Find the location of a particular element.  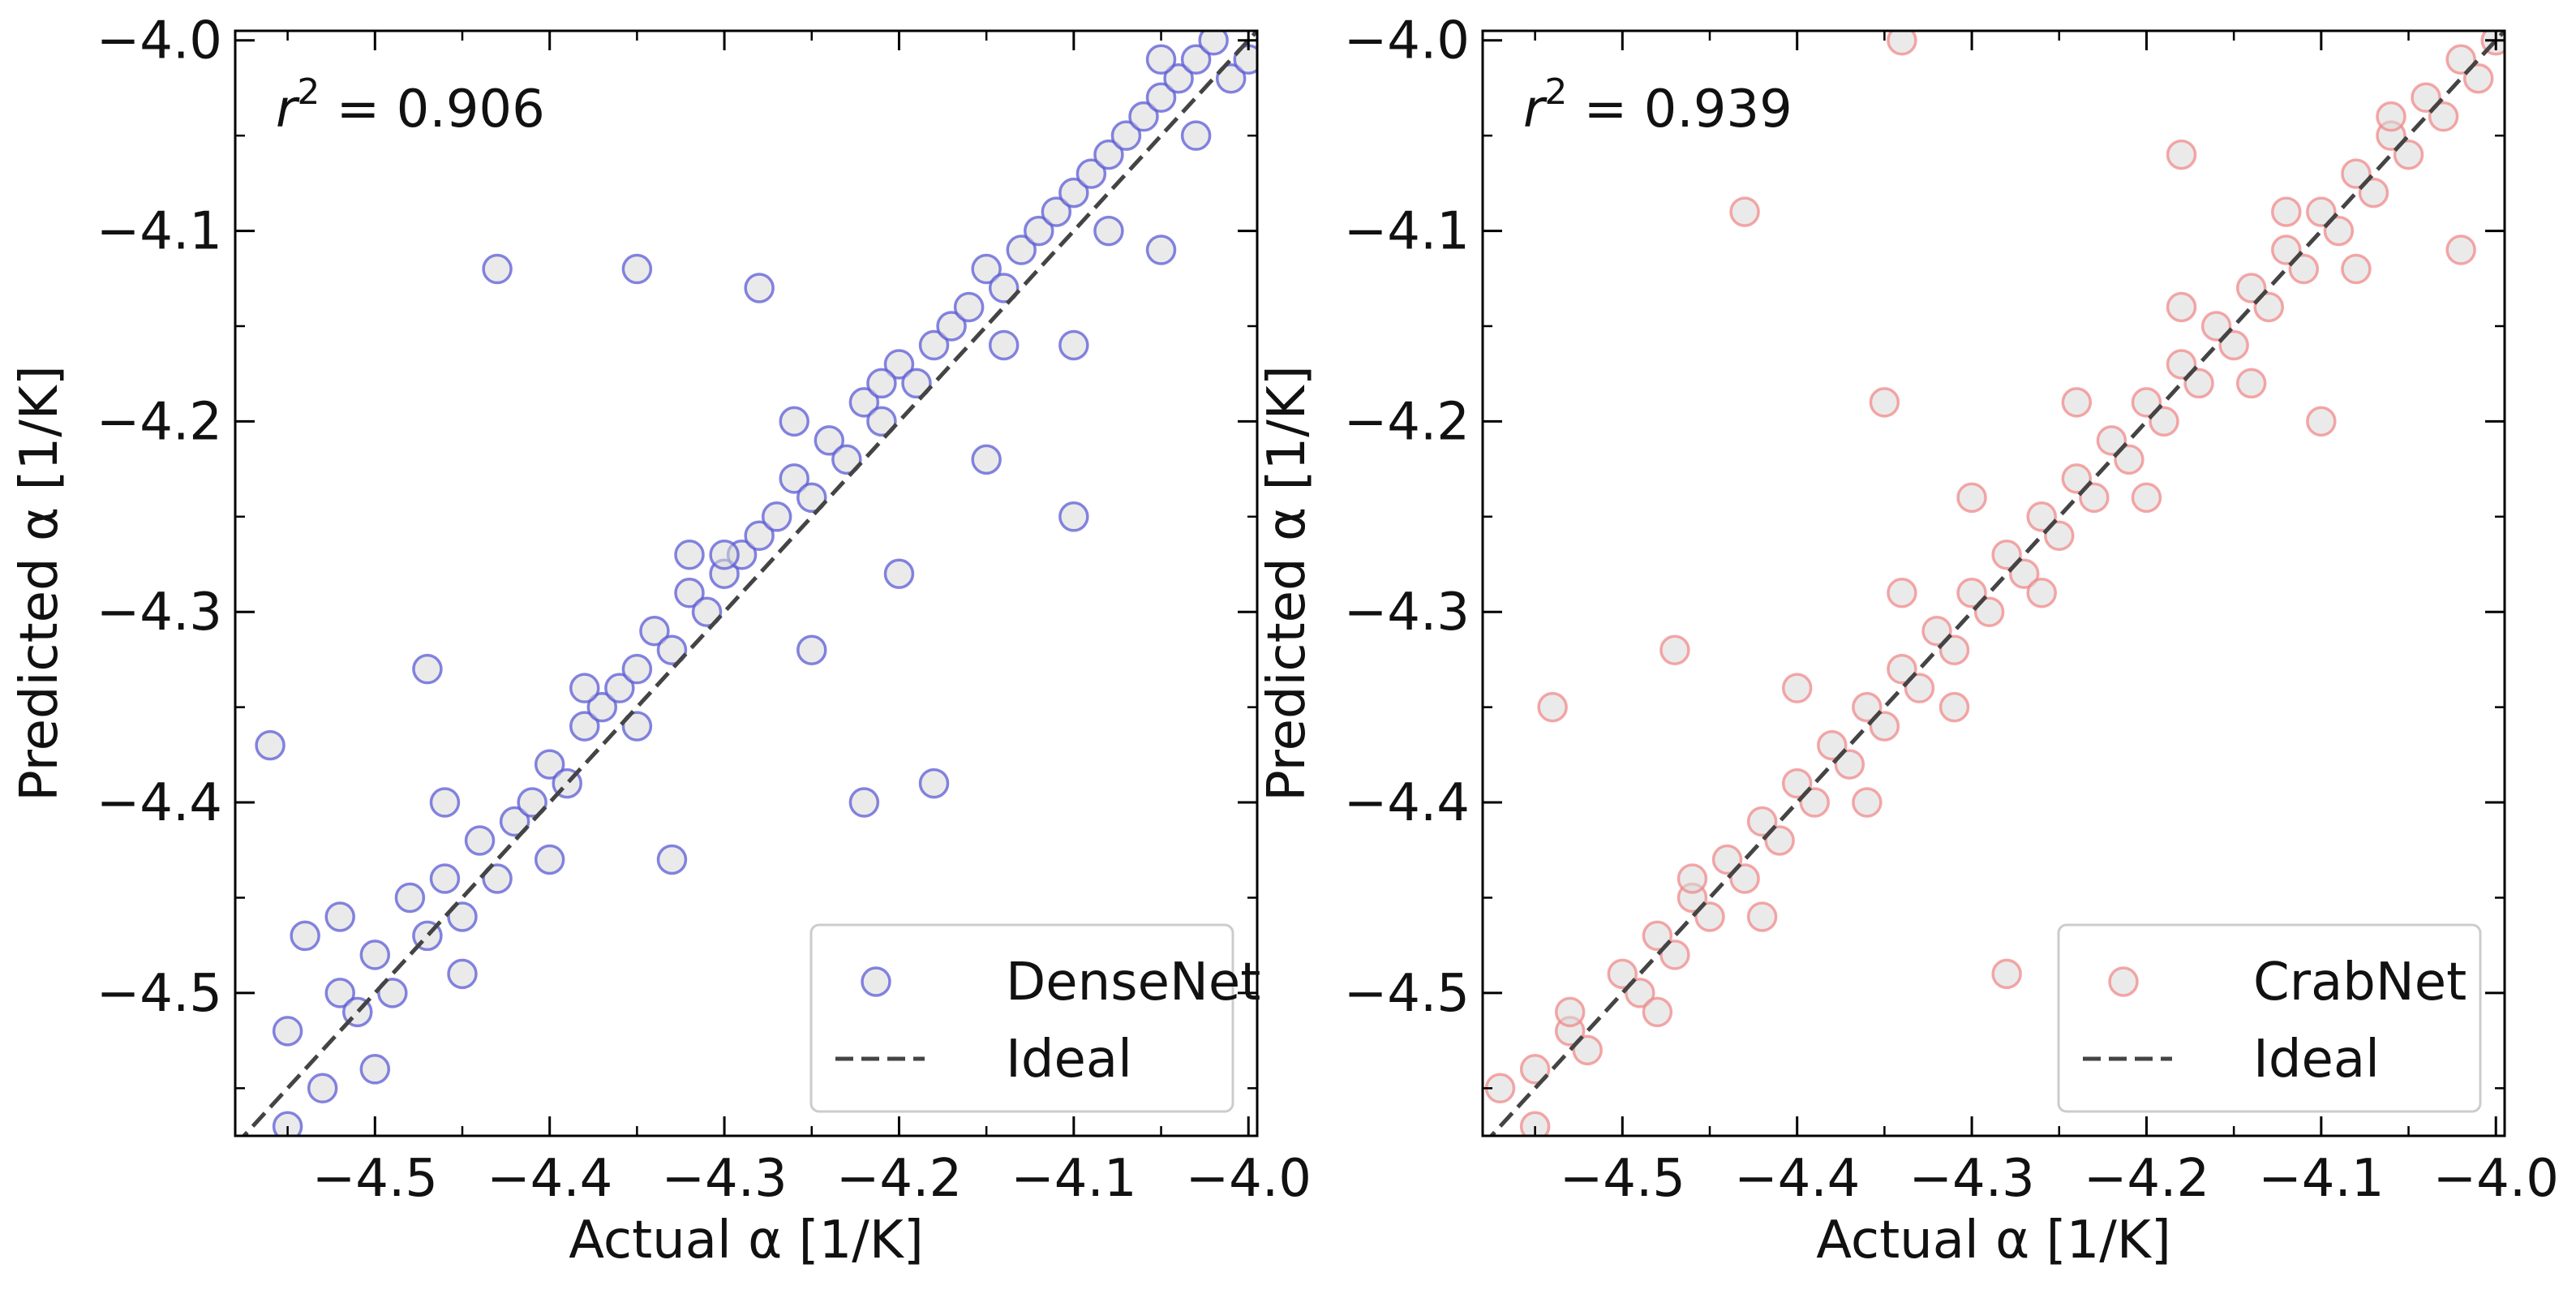

x-tick-label: −4.2 is located at coordinates (899, 1179).